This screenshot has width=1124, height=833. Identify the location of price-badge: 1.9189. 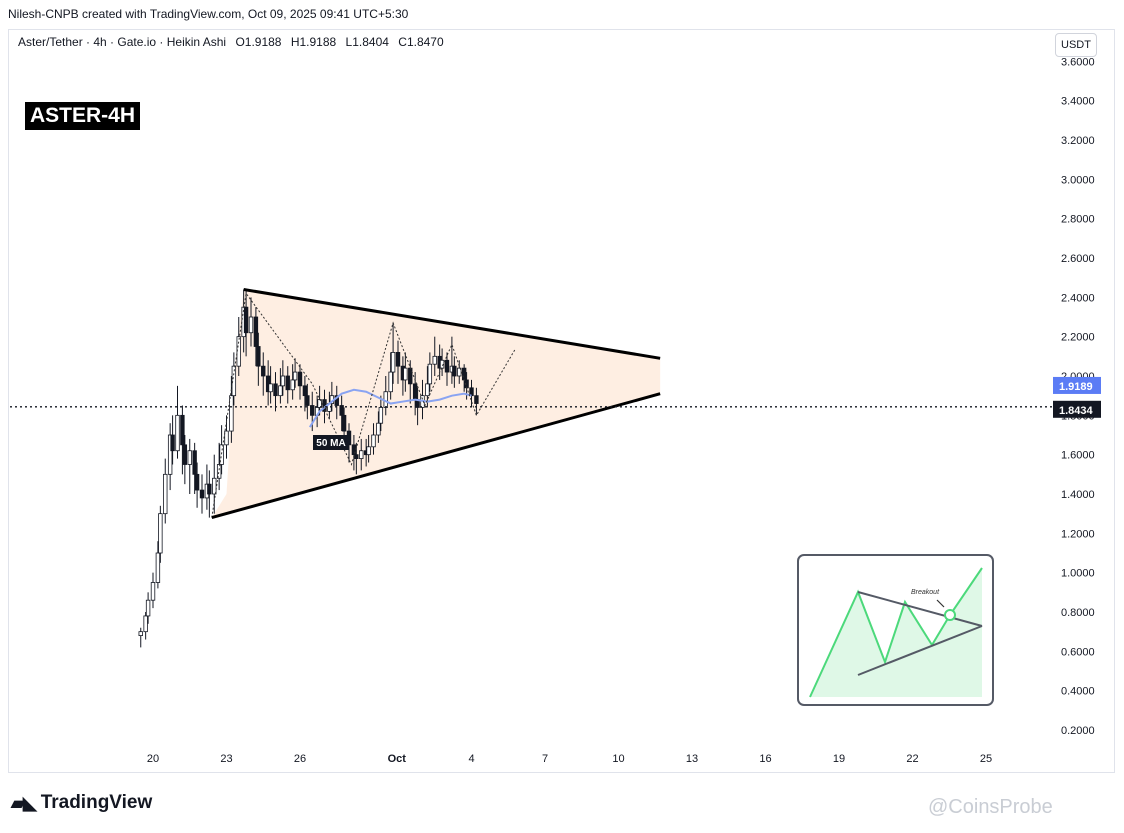
(1077, 385).